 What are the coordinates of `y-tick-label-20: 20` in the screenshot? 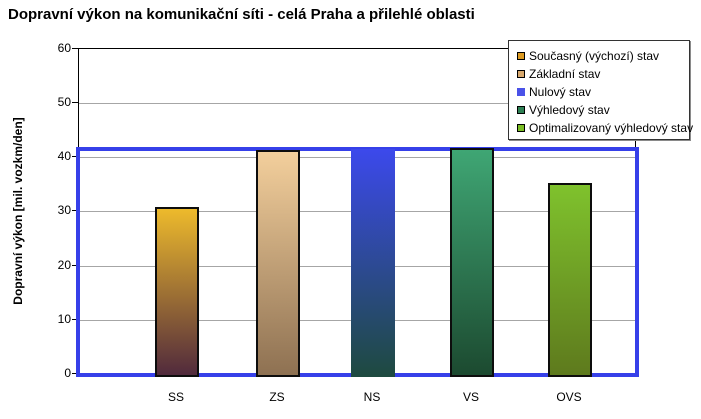 It's located at (64, 265).